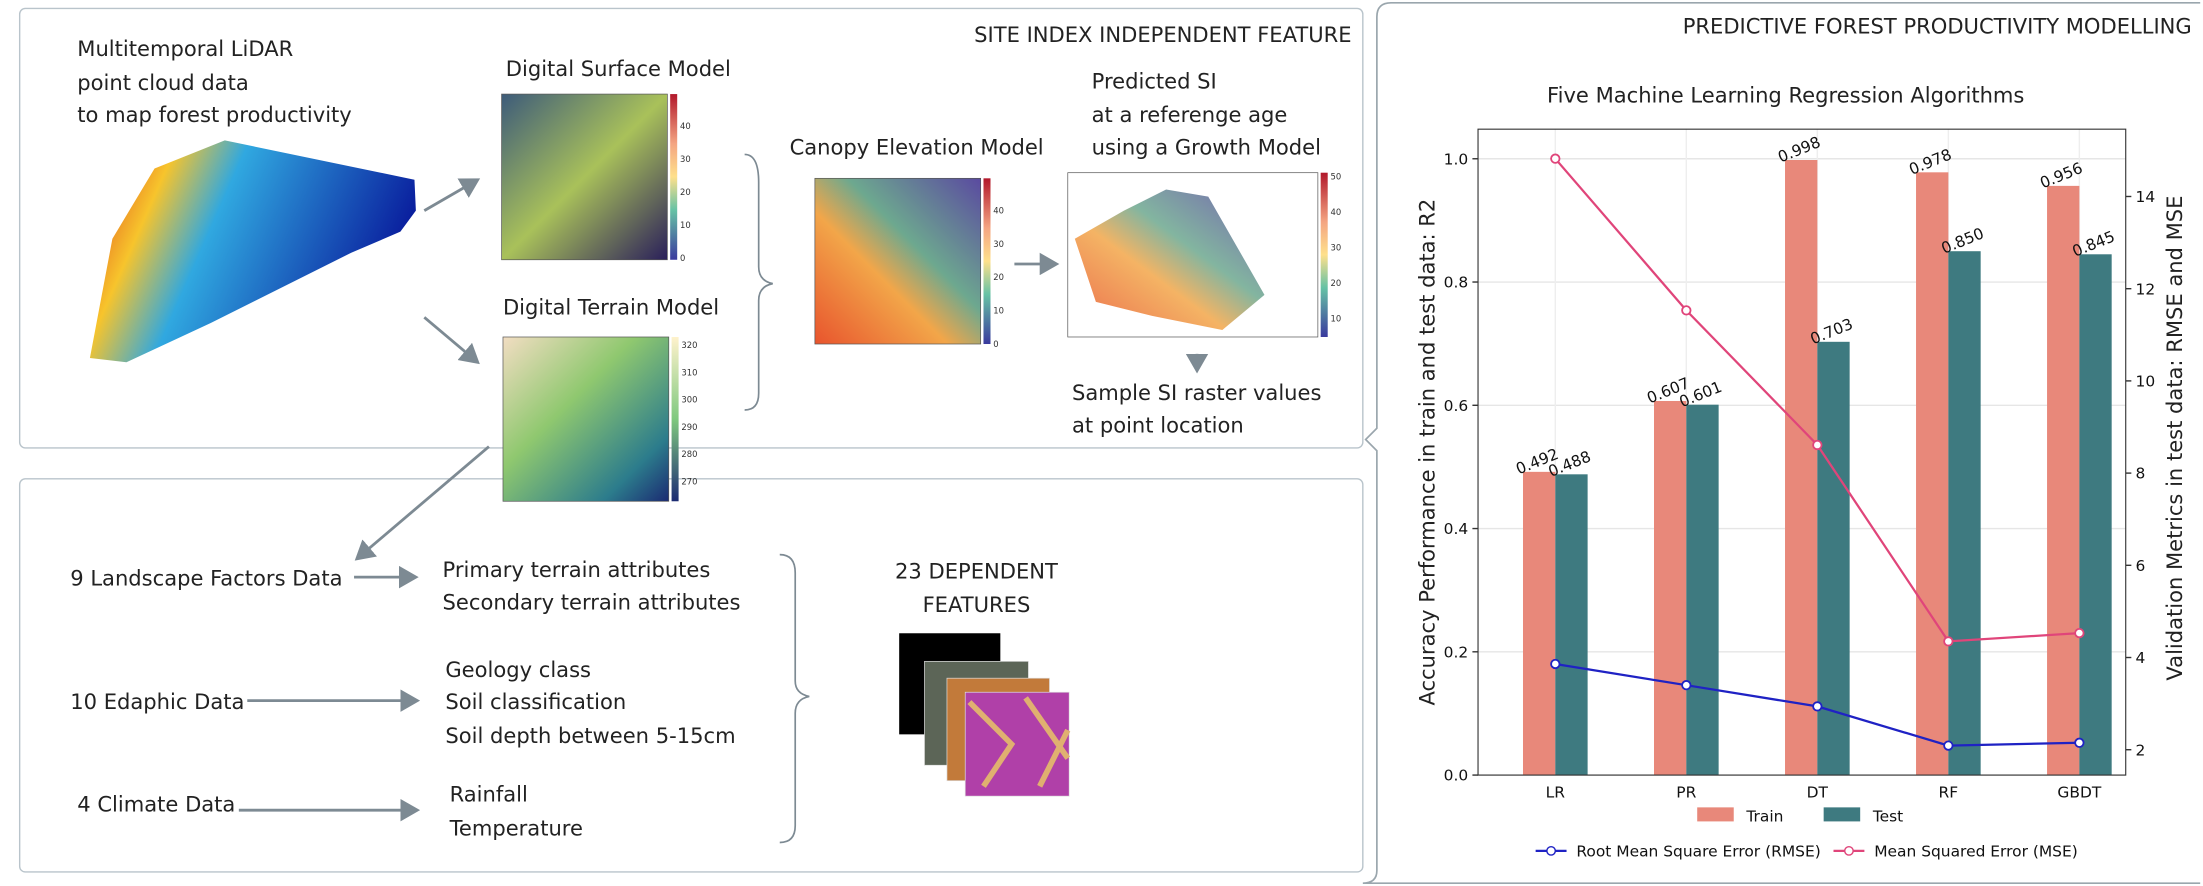 The width and height of the screenshot is (2203, 886). What do you see at coordinates (1949, 793) in the screenshot?
I see `x-tick-label: RF` at bounding box center [1949, 793].